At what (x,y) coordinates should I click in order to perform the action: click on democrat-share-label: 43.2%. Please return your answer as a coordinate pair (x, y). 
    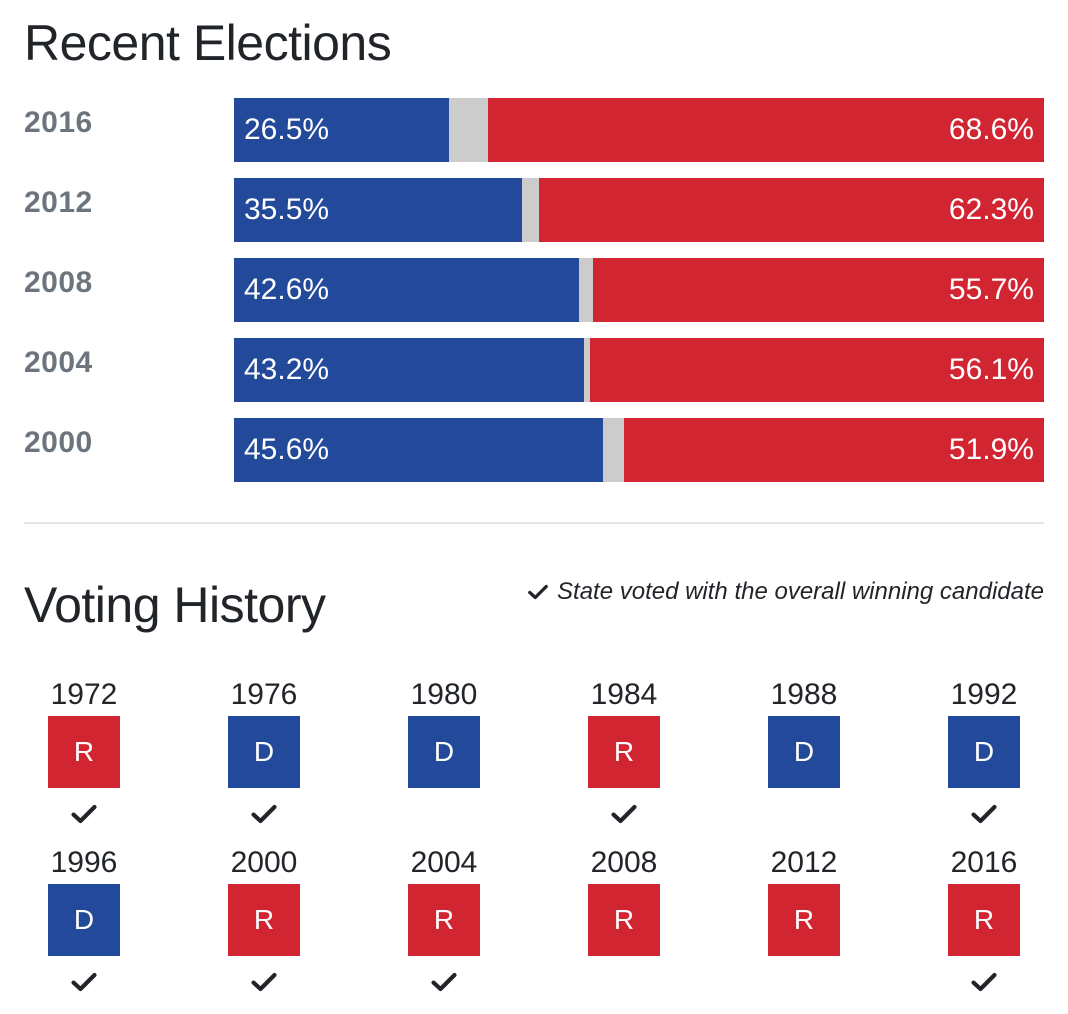
    Looking at the image, I should click on (287, 369).